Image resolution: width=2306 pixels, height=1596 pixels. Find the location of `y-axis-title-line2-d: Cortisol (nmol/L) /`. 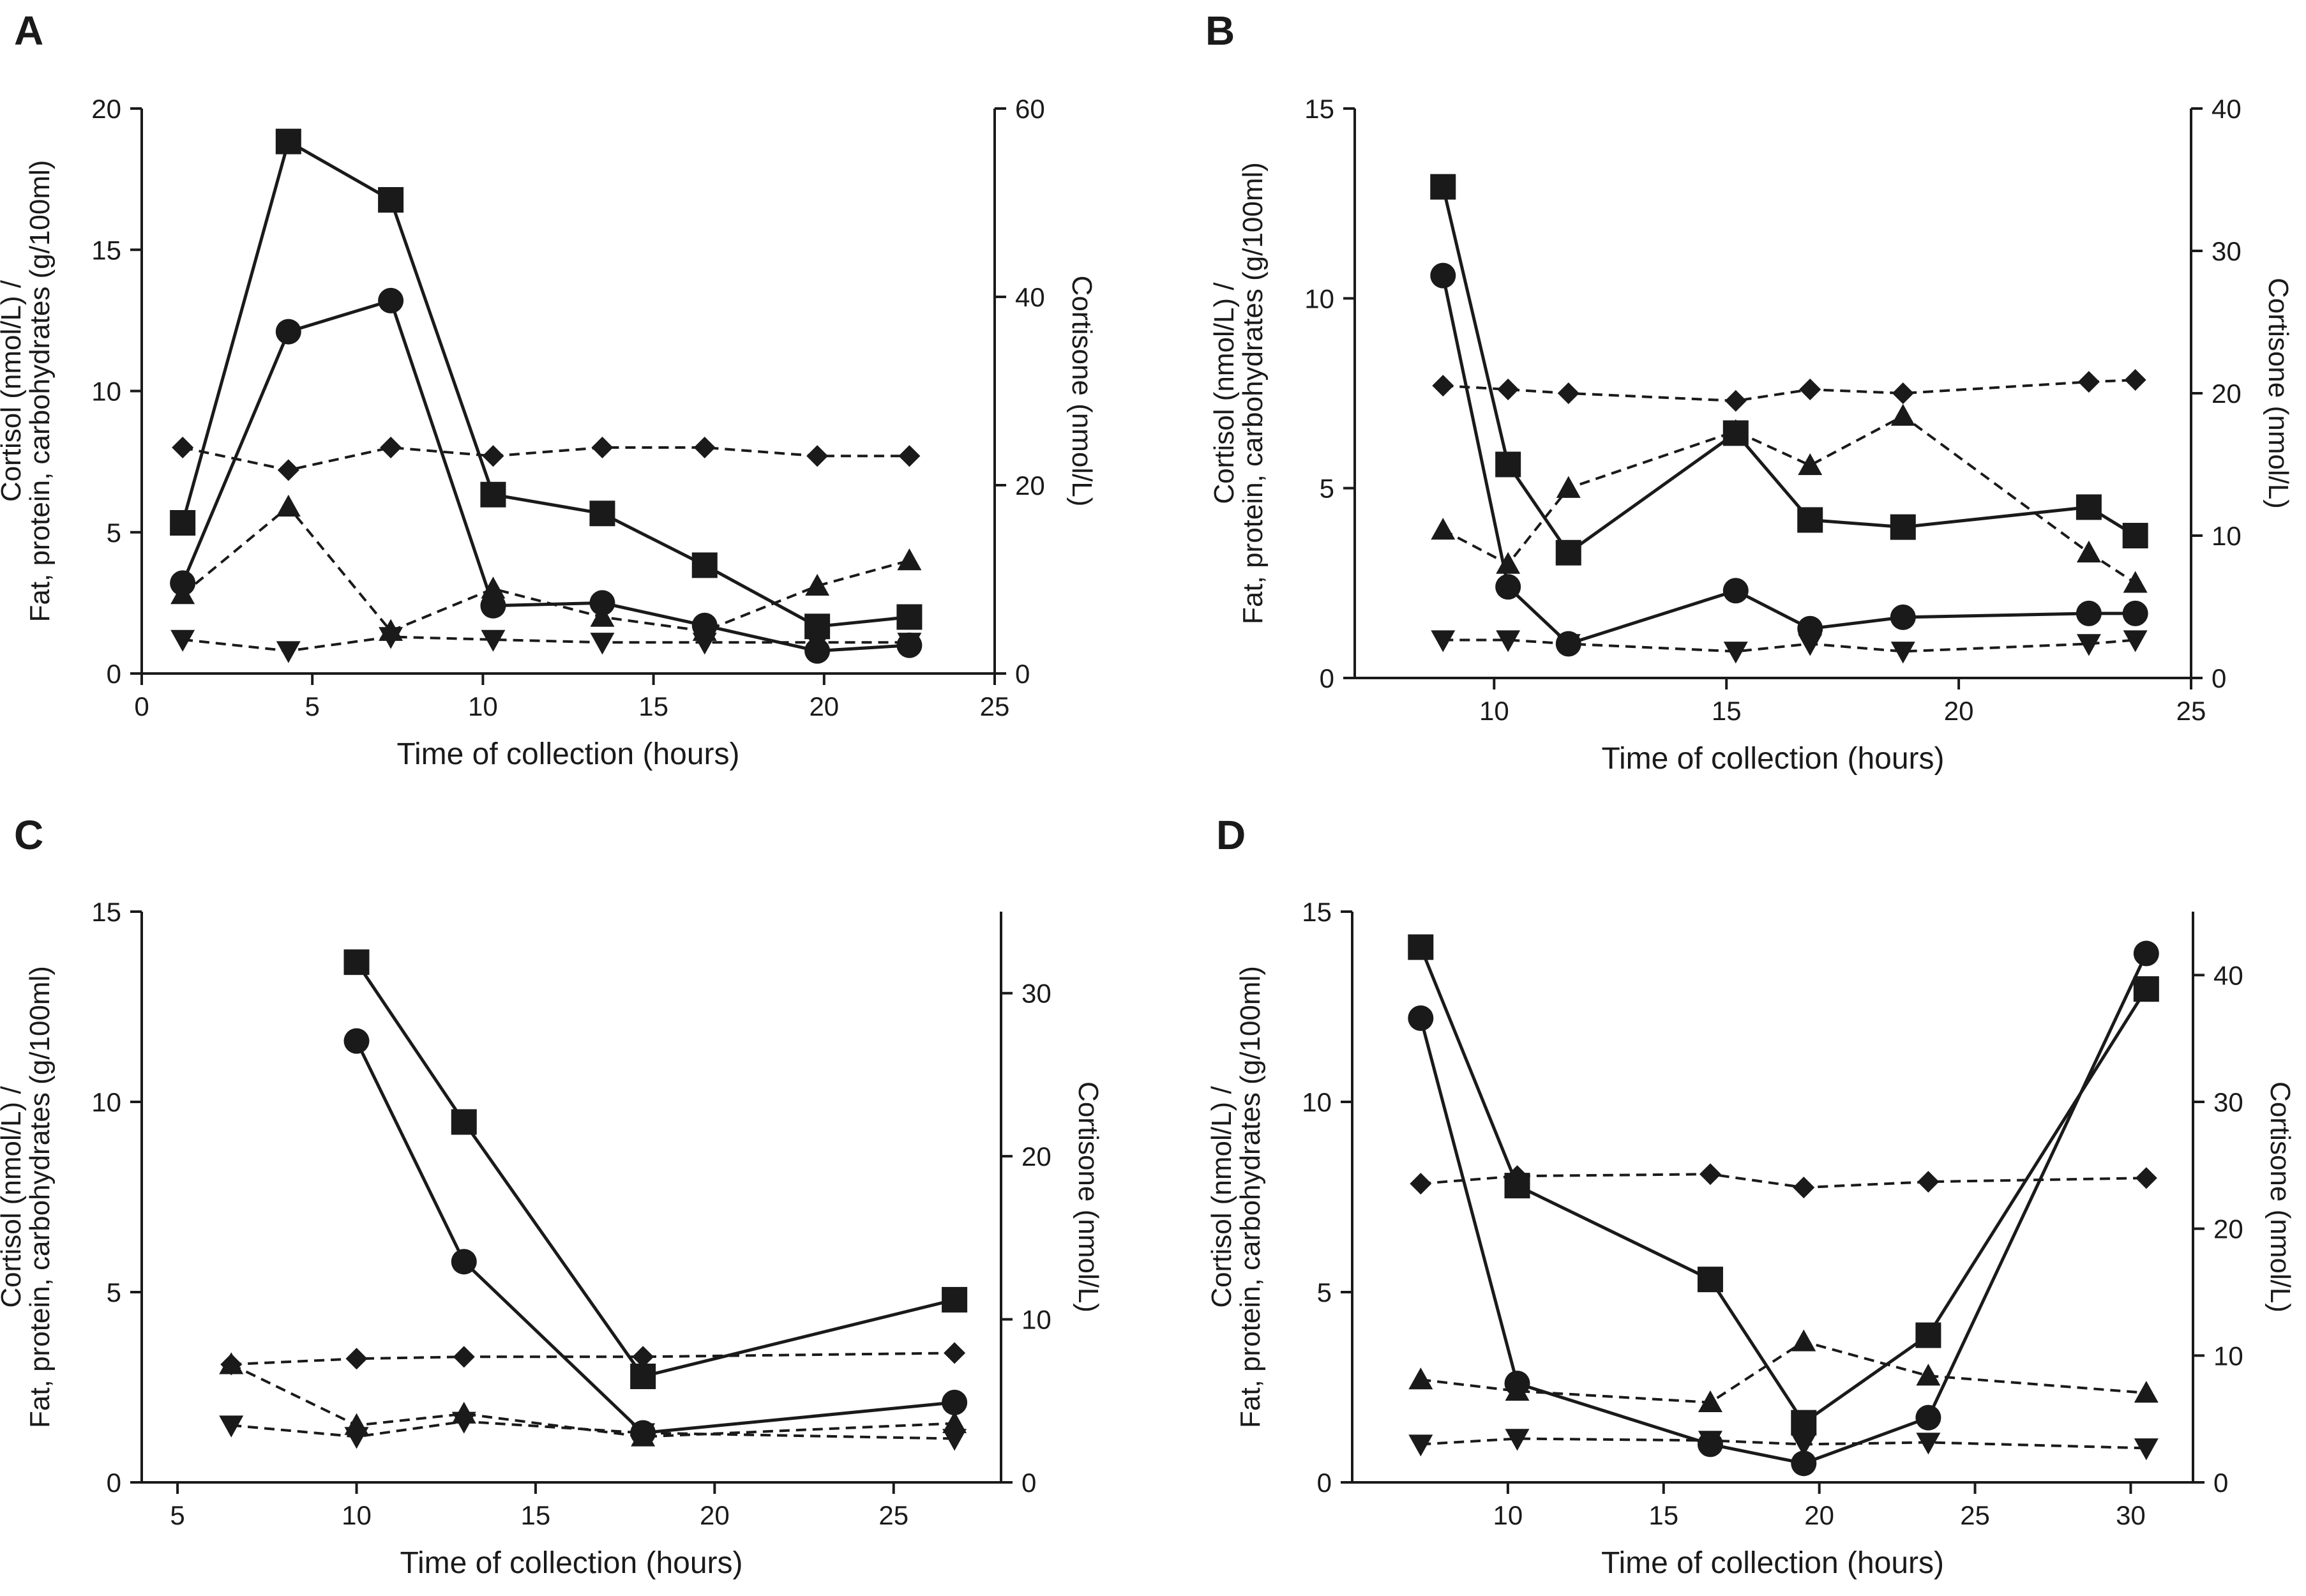

y-axis-title-line2-d: Cortisol (nmol/L) / is located at coordinates (1221, 1197).